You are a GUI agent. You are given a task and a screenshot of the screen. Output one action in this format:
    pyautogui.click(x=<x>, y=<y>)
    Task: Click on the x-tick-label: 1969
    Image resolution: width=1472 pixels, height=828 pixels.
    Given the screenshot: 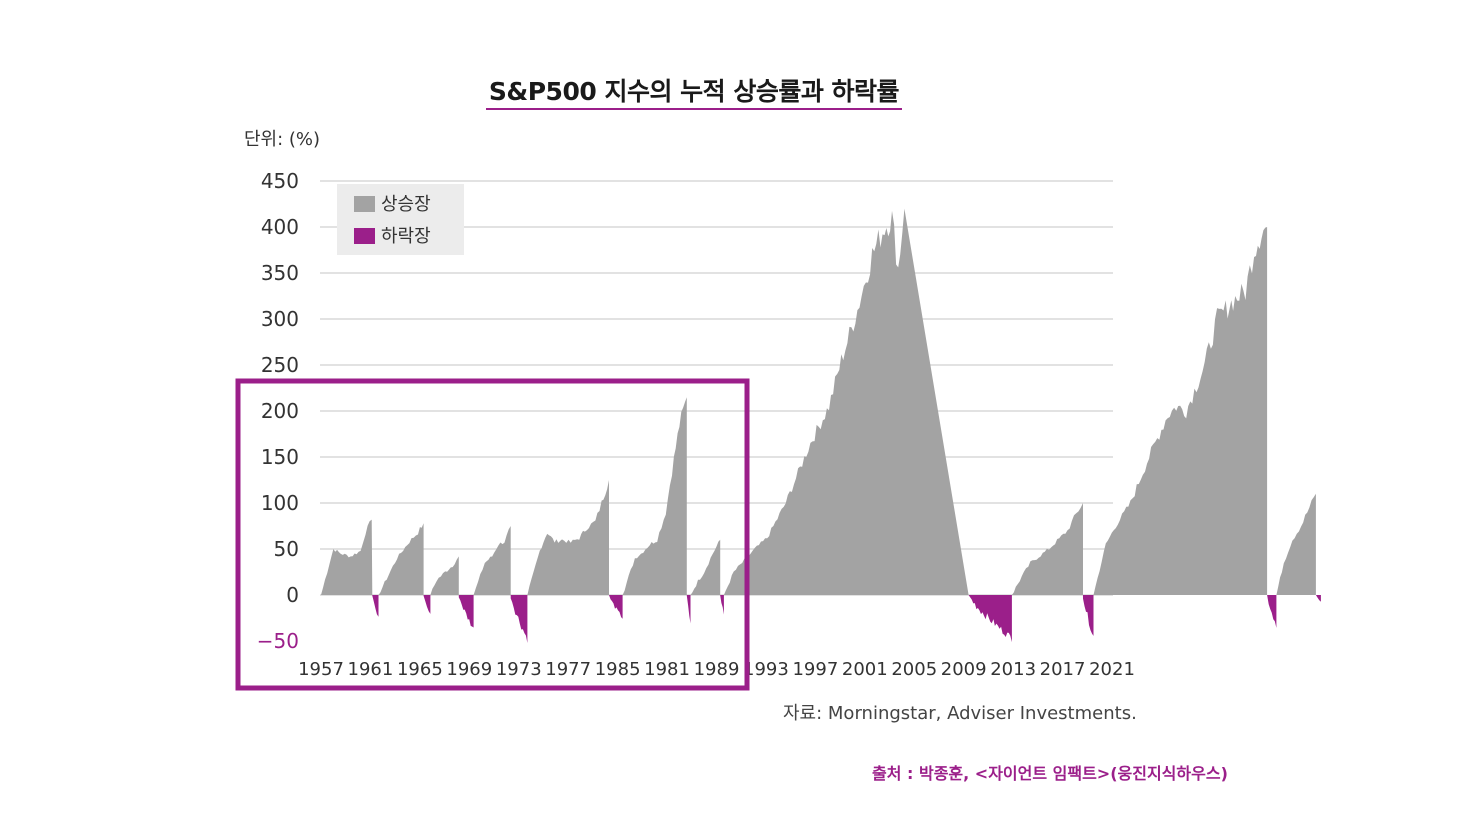 What is the action you would take?
    pyautogui.click(x=469, y=669)
    